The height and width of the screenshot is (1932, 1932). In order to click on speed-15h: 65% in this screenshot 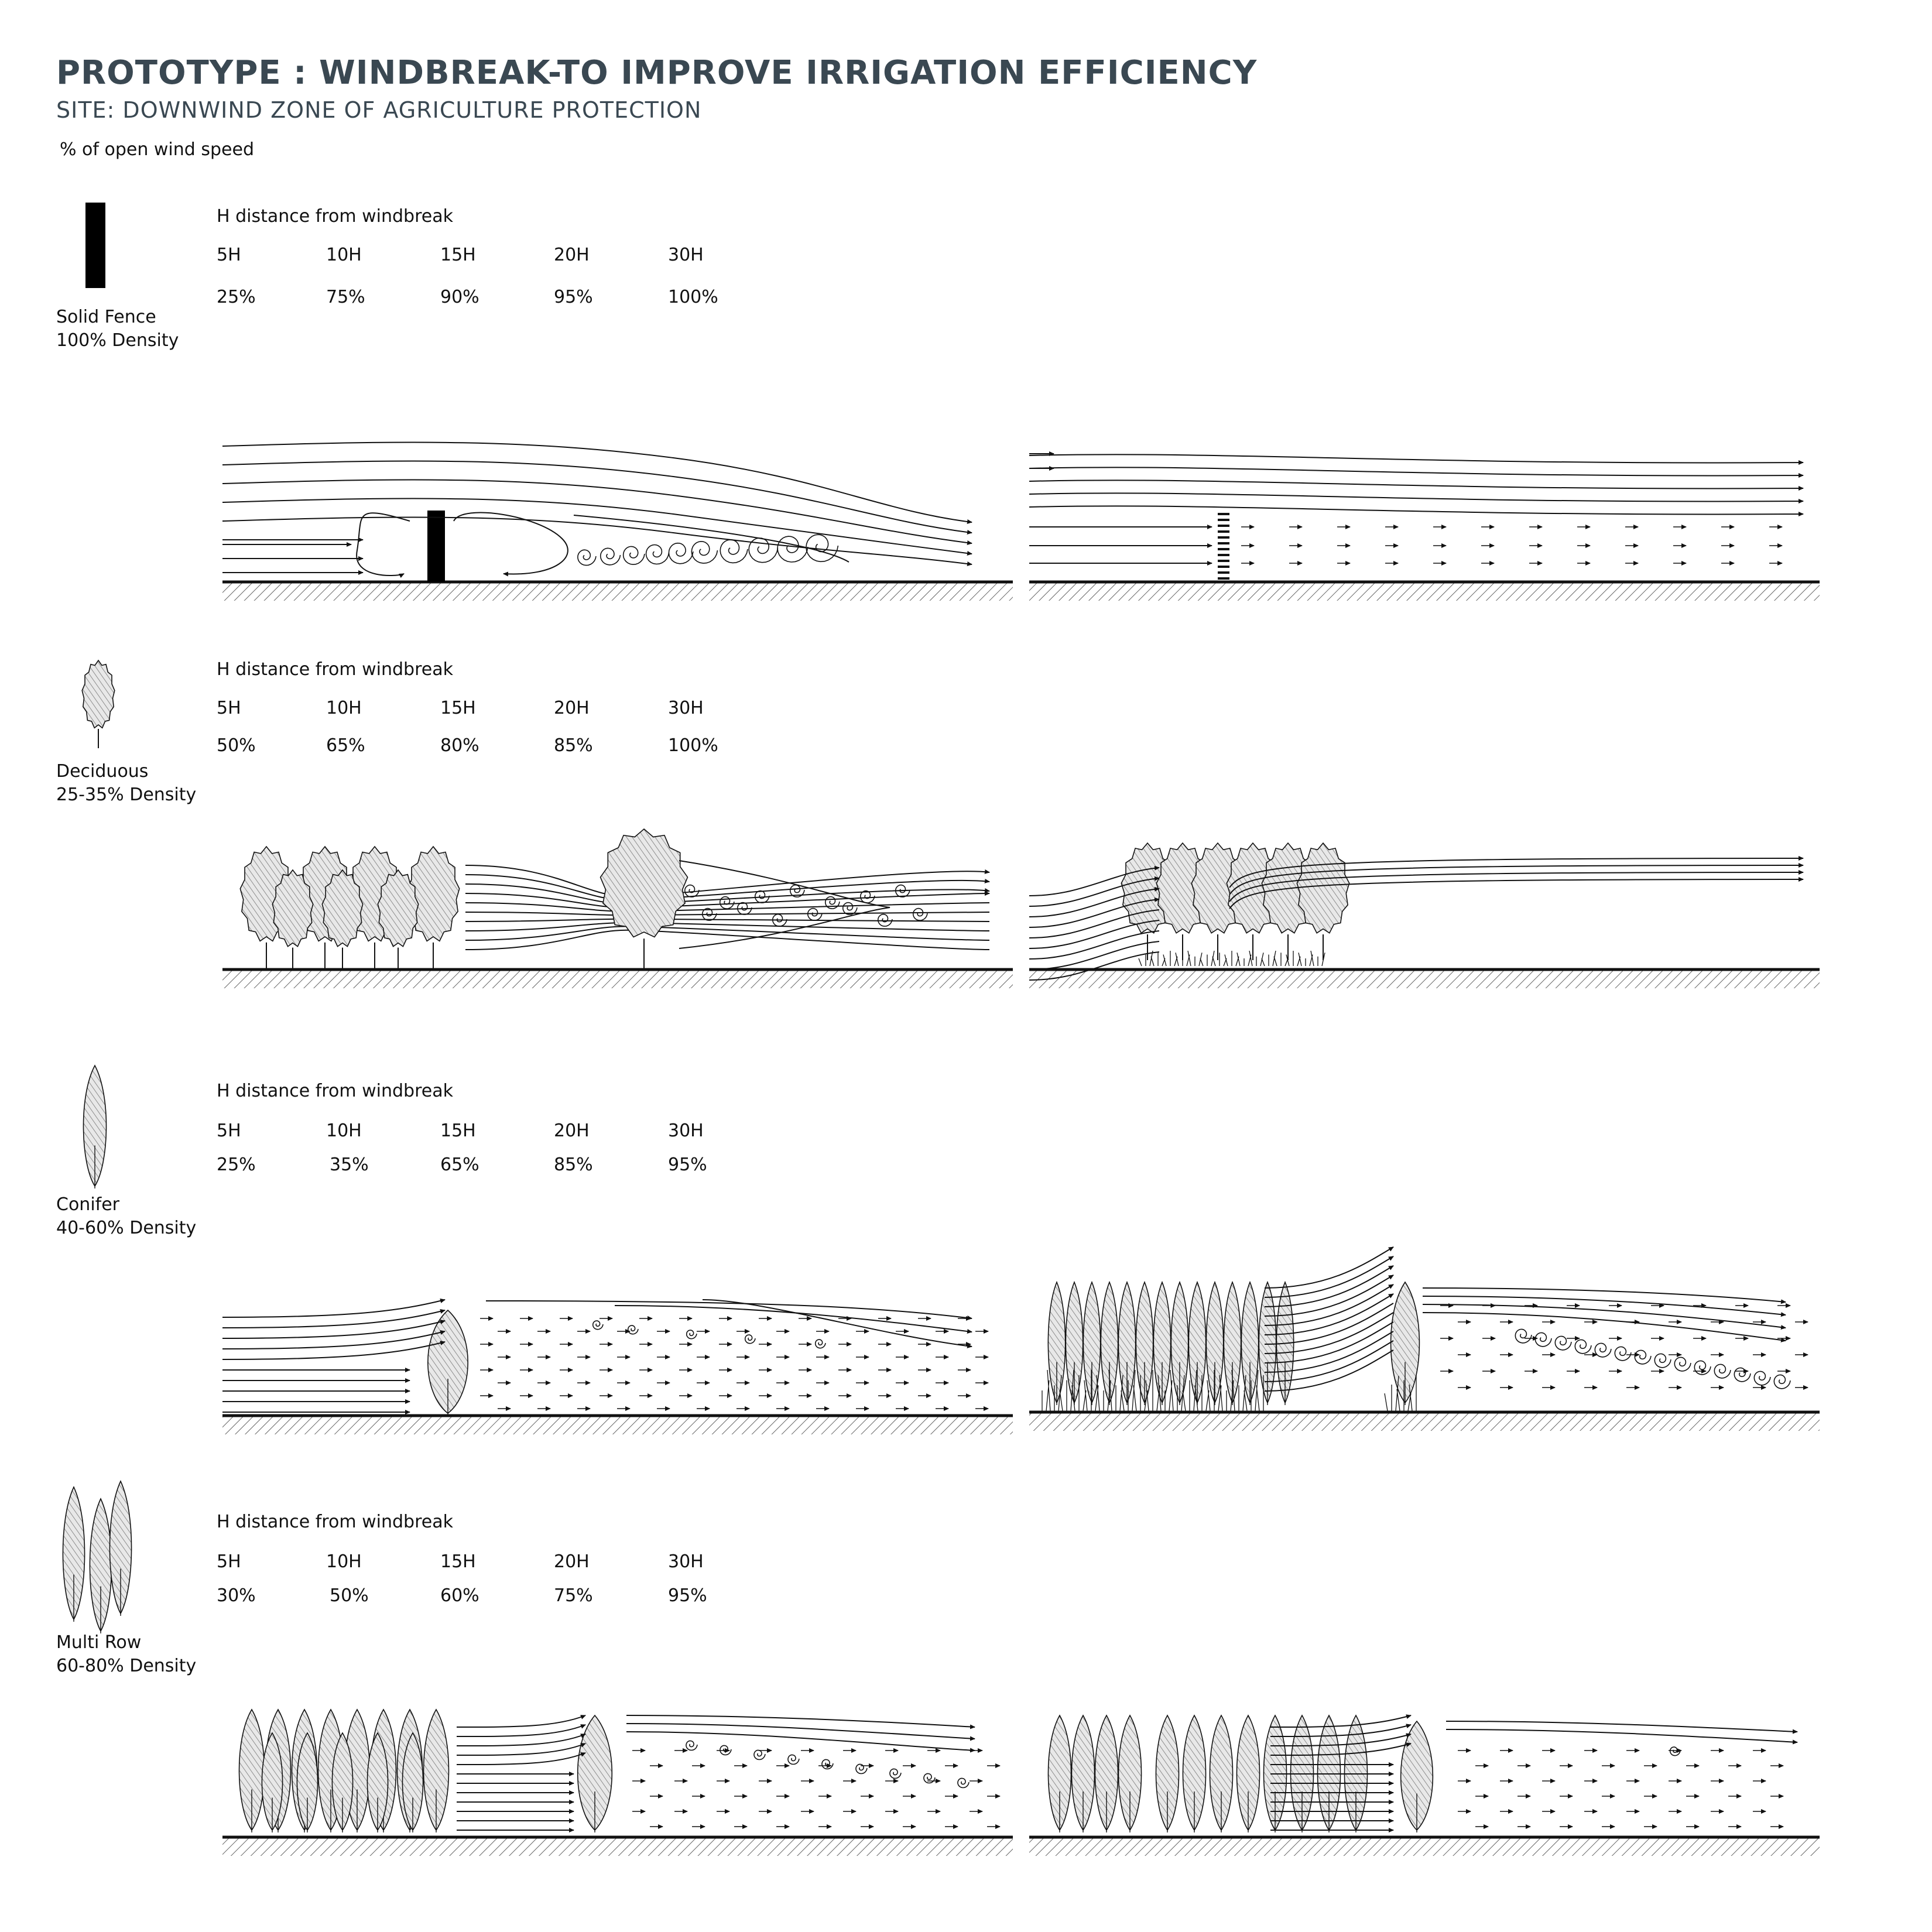, I will do `click(459, 1165)`.